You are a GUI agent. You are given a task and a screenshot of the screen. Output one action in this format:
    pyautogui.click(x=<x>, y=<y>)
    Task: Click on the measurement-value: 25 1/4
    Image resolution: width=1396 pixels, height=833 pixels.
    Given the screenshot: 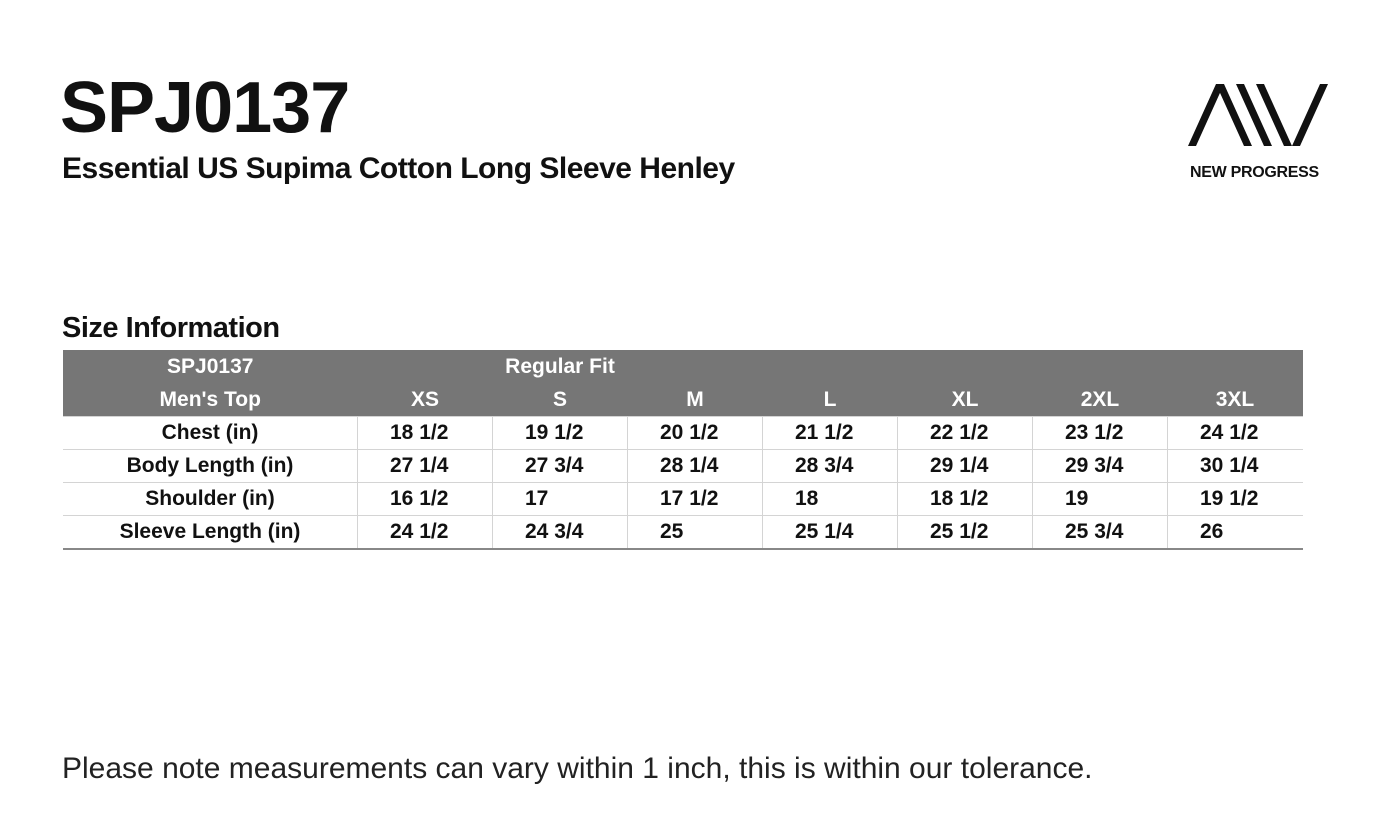 What is the action you would take?
    pyautogui.click(x=830, y=532)
    